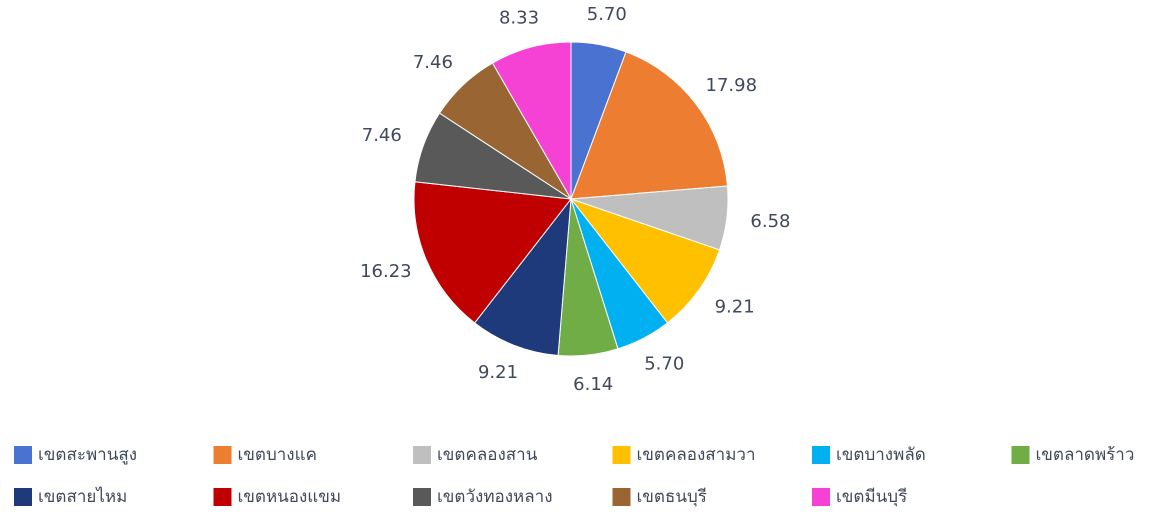  I want to click on legend-label: เขตสายไหม, so click(82, 496).